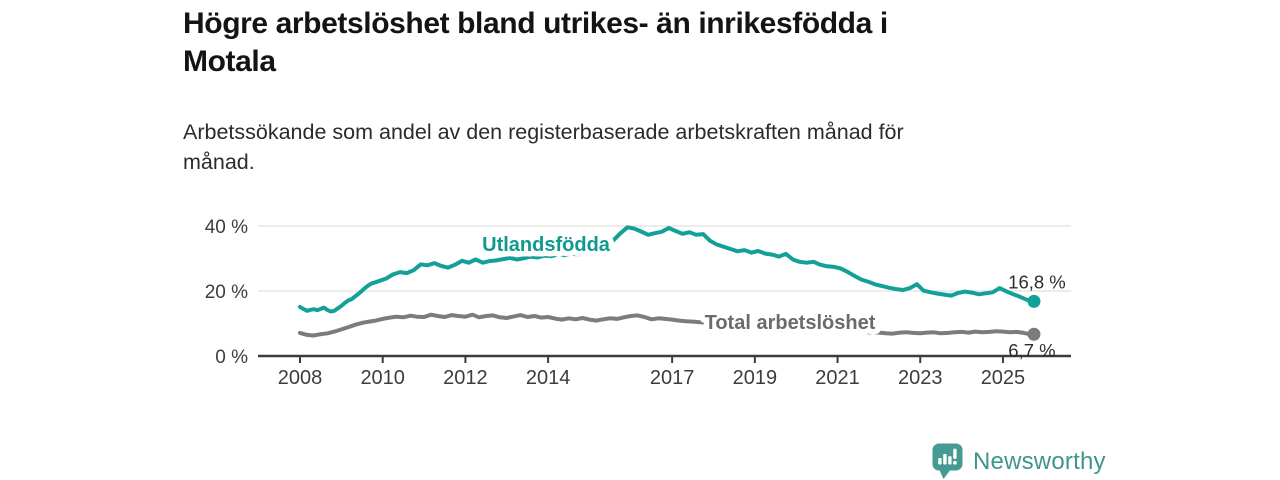 The width and height of the screenshot is (1280, 480). I want to click on series-end-dot-total, so click(1034, 334).